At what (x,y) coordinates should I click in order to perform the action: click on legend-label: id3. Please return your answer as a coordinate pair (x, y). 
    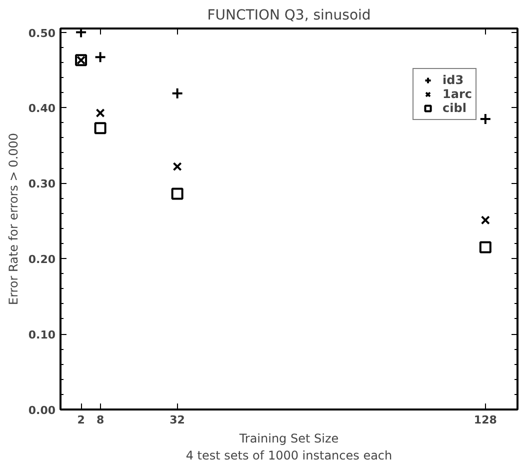
    Looking at the image, I should click on (453, 80).